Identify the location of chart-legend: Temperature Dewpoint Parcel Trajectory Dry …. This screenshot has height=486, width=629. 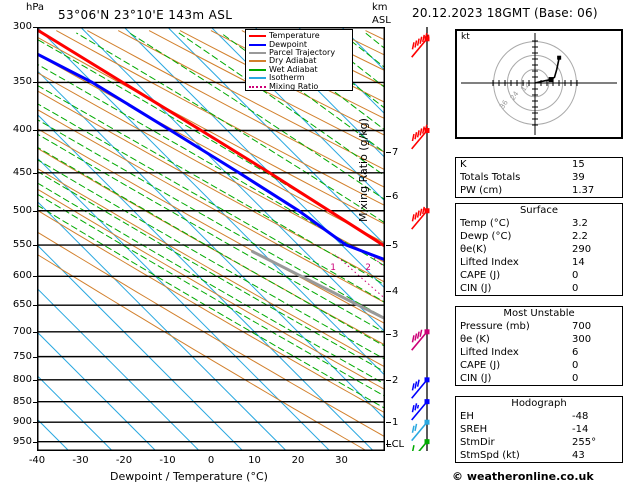
(299, 60).